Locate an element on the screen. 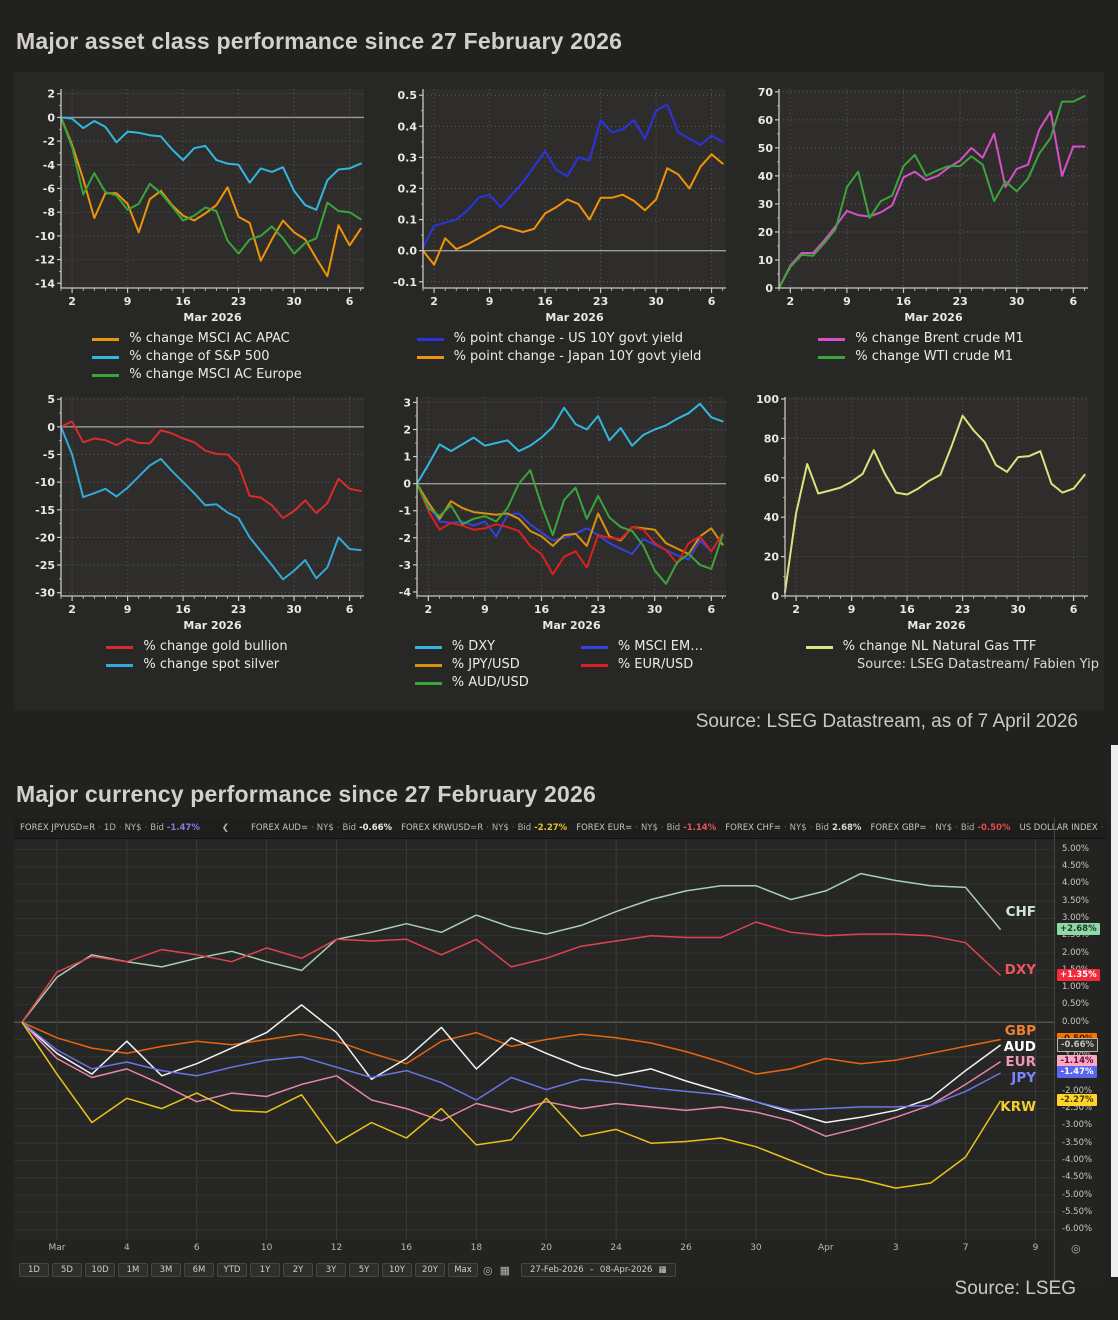 The width and height of the screenshot is (1118, 1320). ribbon-instrument-forex-gbp: FOREX GBP= · NY$ · Bid -0.50% is located at coordinates (940, 828).